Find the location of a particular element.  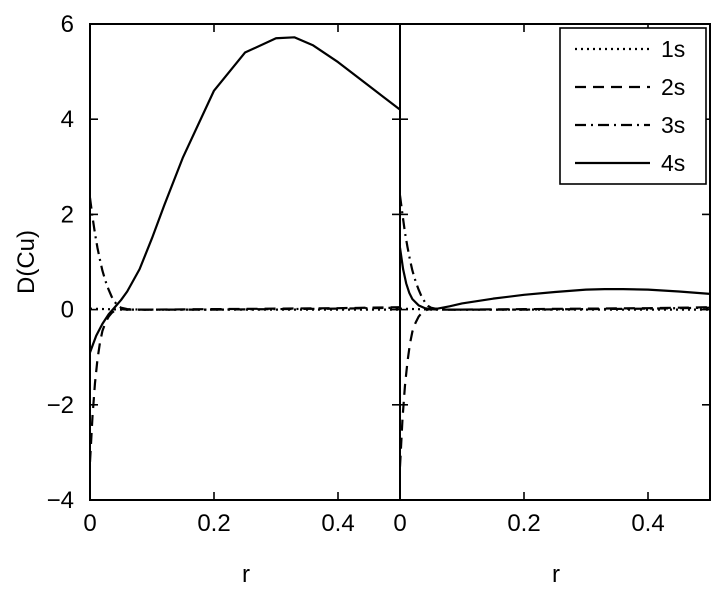

y-tick-label: 4 is located at coordinates (67, 119).